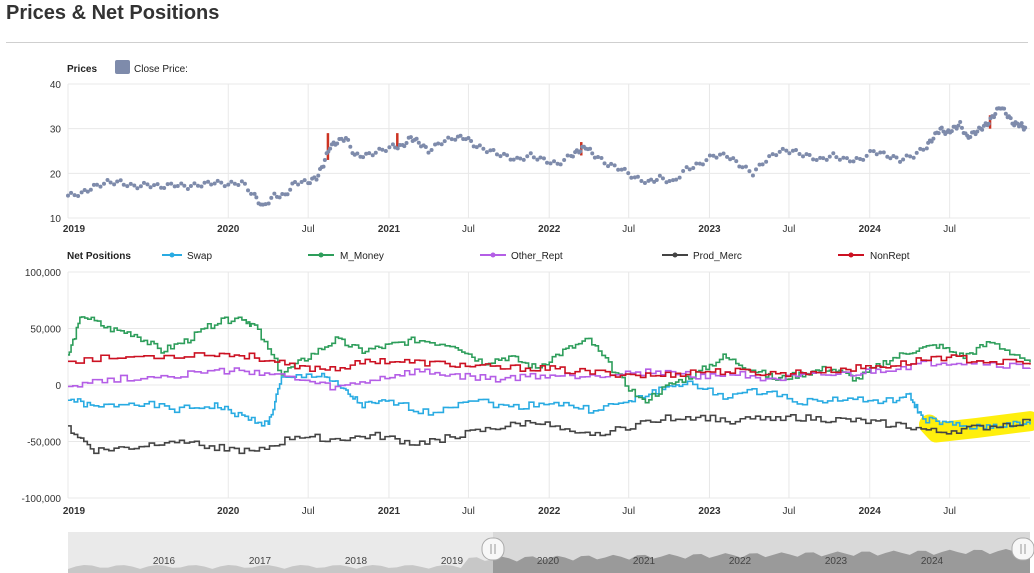 Image resolution: width=1034 pixels, height=573 pixels. What do you see at coordinates (549, 401) in the screenshot?
I see `series-line-swap` at bounding box center [549, 401].